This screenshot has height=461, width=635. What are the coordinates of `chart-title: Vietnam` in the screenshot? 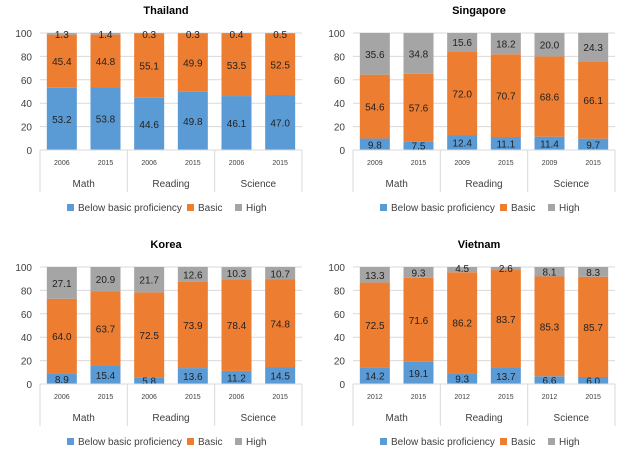 It's located at (479, 245).